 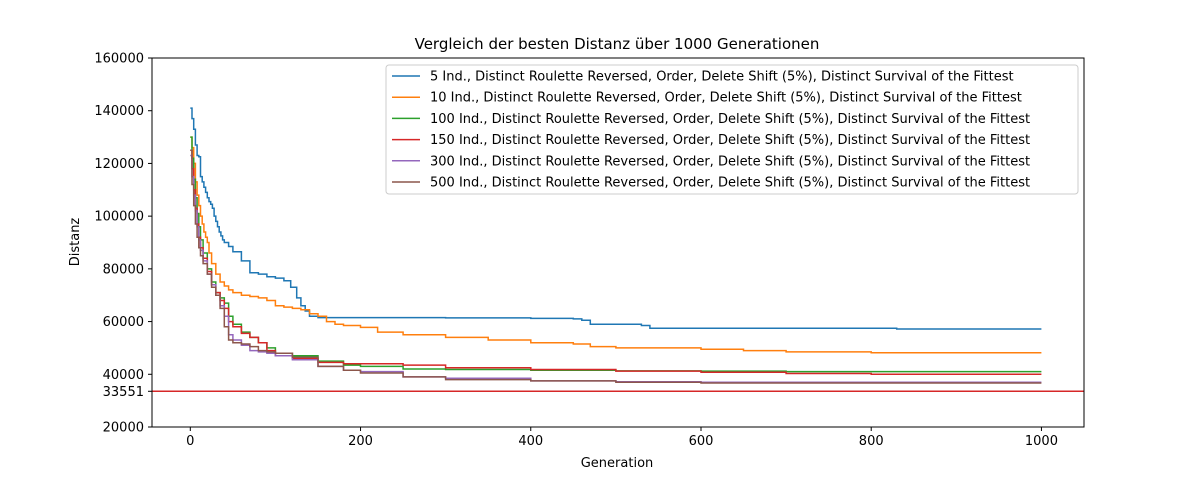 I want to click on y-tick-label: 20000, so click(x=123, y=428).